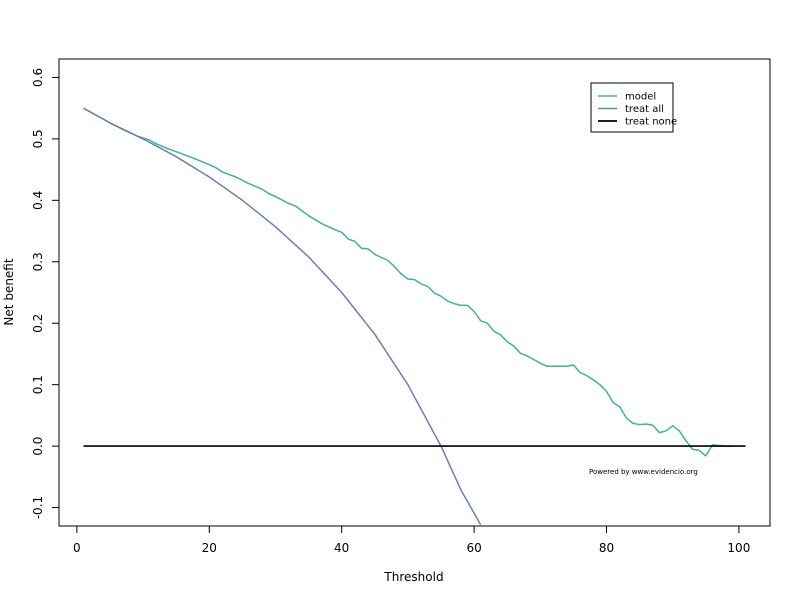  What do you see at coordinates (38, 138) in the screenshot?
I see `y-tick-label: 0.5` at bounding box center [38, 138].